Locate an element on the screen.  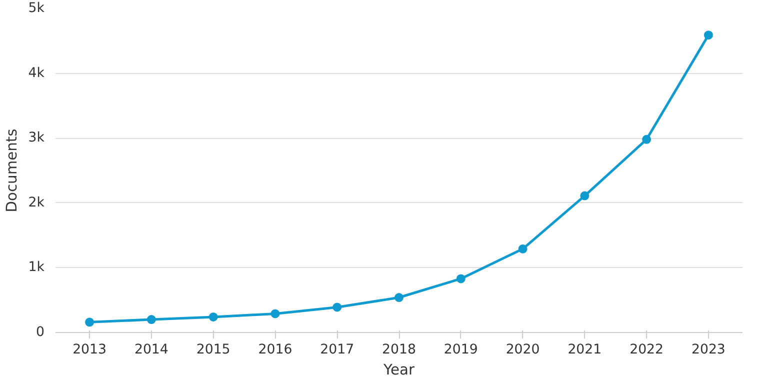
y-tick-label: 5k is located at coordinates (36, 8).